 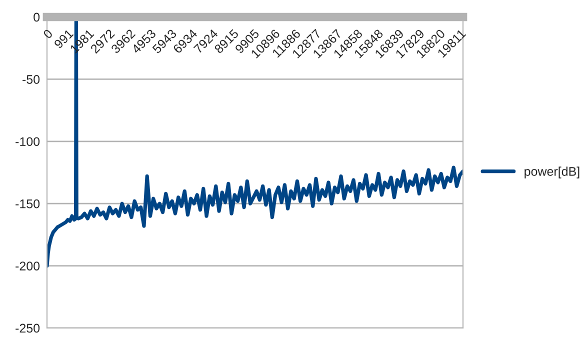 What do you see at coordinates (28, 203) in the screenshot?
I see `y-tick-label: -150` at bounding box center [28, 203].